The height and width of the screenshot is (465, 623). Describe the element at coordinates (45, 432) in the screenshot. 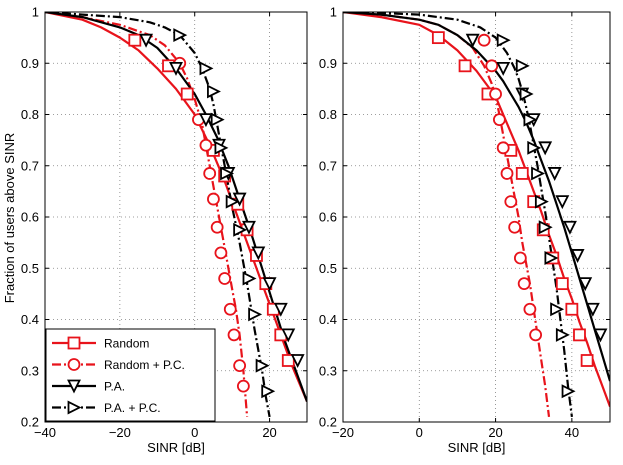

I see `x-tick-label: −40` at that location.